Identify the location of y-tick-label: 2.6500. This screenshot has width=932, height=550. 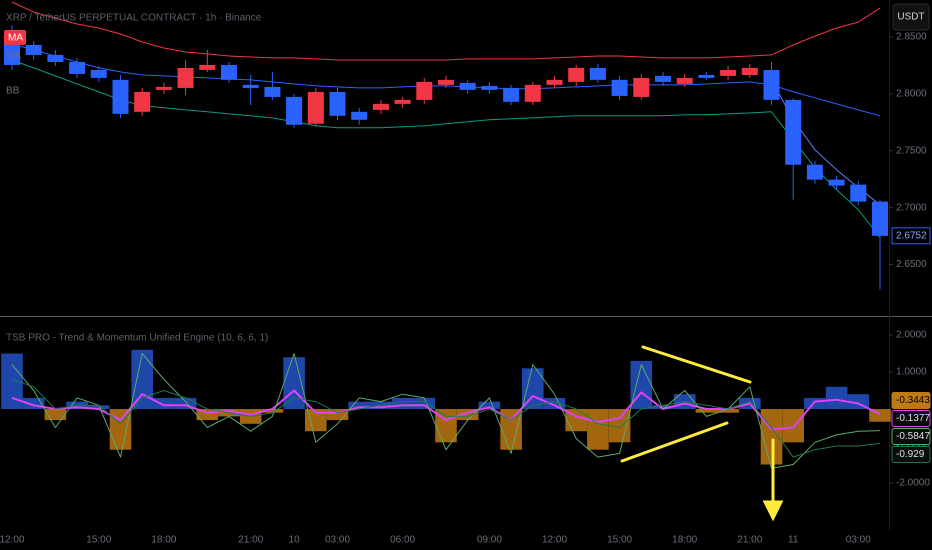
(911, 264).